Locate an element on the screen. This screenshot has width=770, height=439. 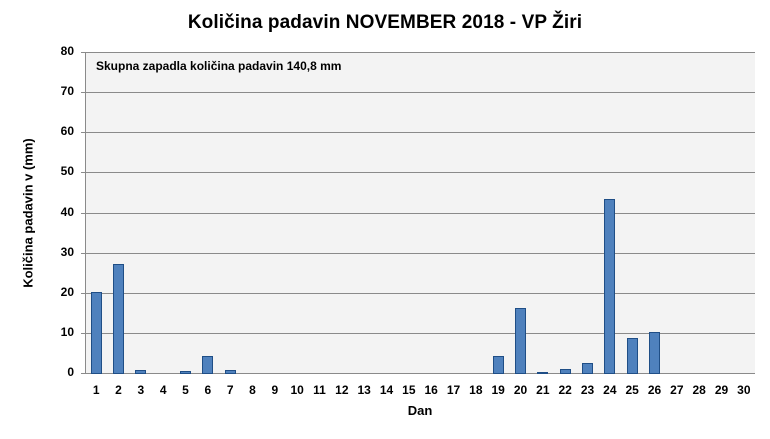
x-tick-label: 5 is located at coordinates (185, 390).